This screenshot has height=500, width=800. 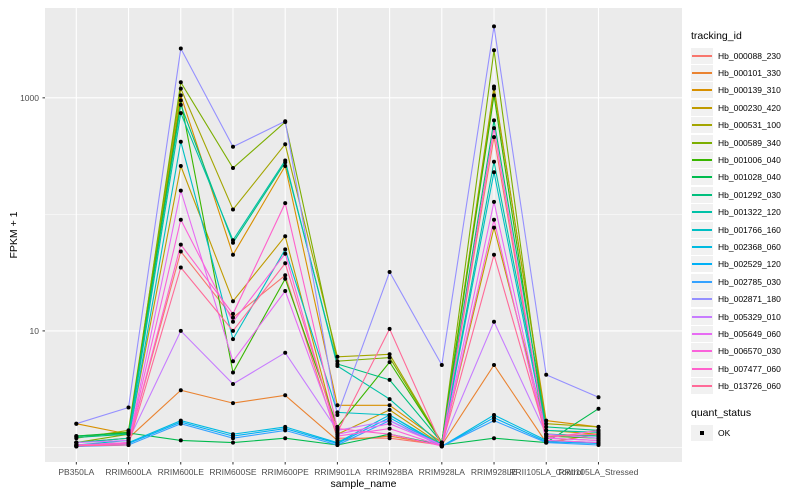 What do you see at coordinates (180, 472) in the screenshot?
I see `x-tick-label: RRIM600LE` at bounding box center [180, 472].